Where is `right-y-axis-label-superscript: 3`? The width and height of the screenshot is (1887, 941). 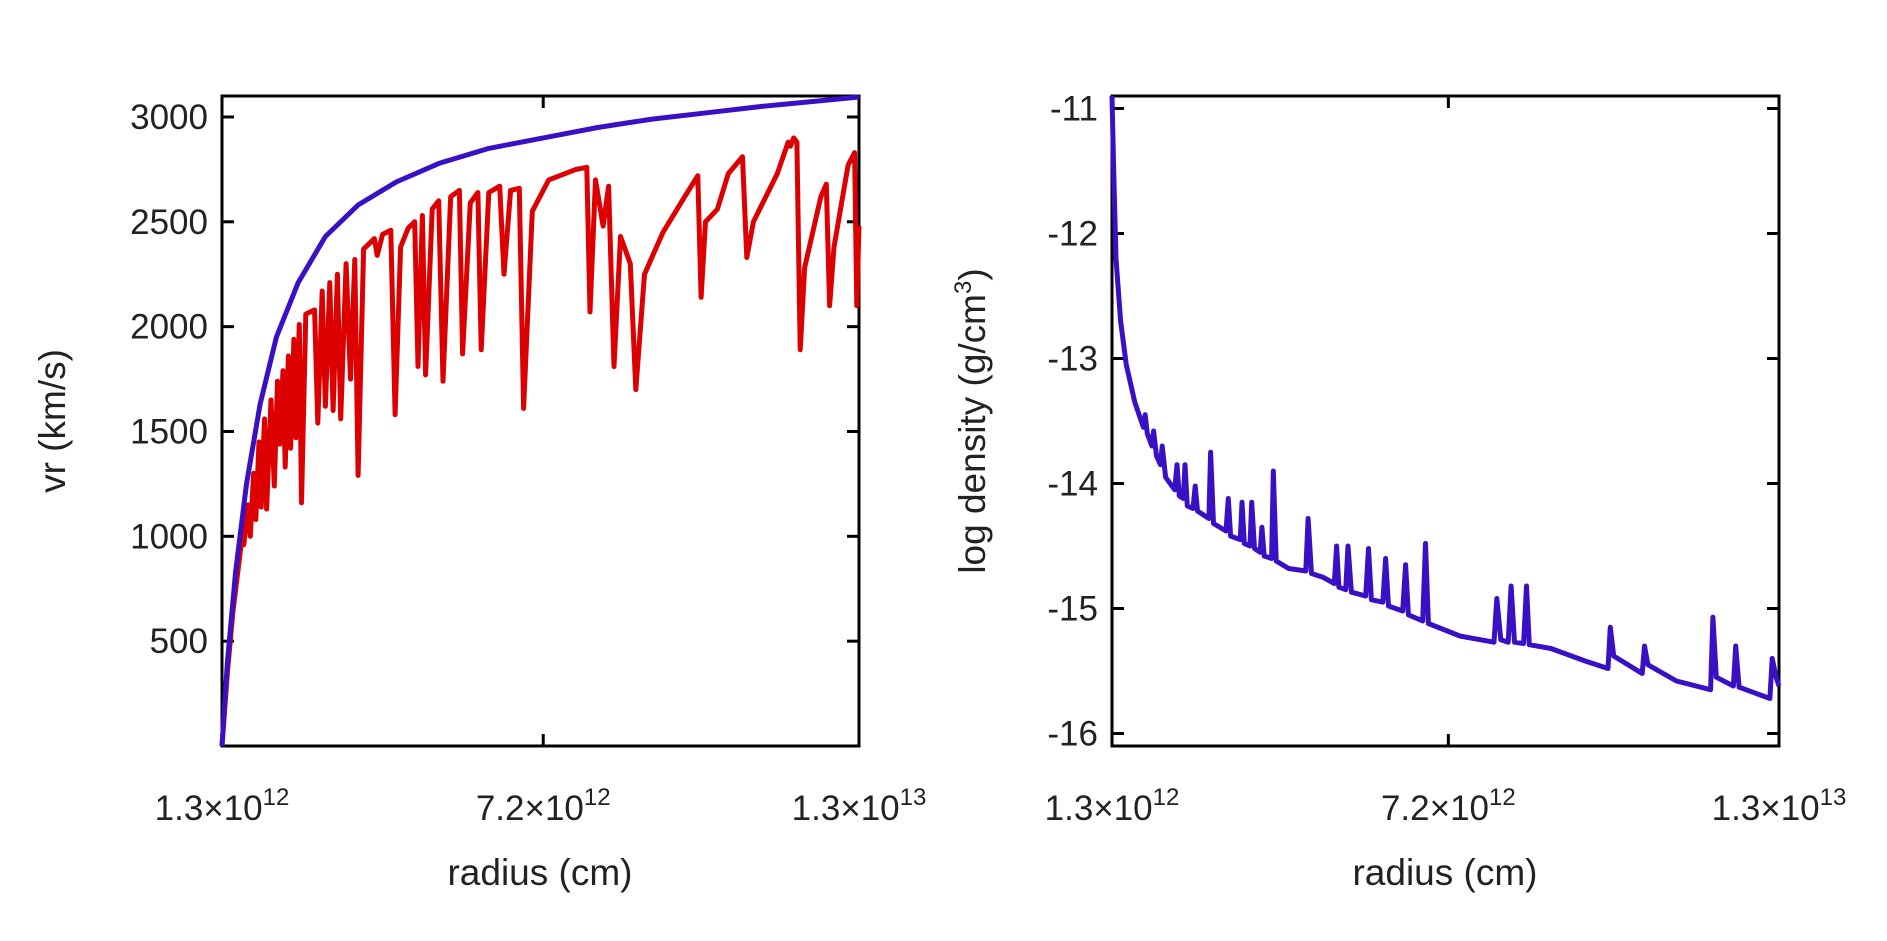
right-y-axis-label-superscript: 3 is located at coordinates (963, 287).